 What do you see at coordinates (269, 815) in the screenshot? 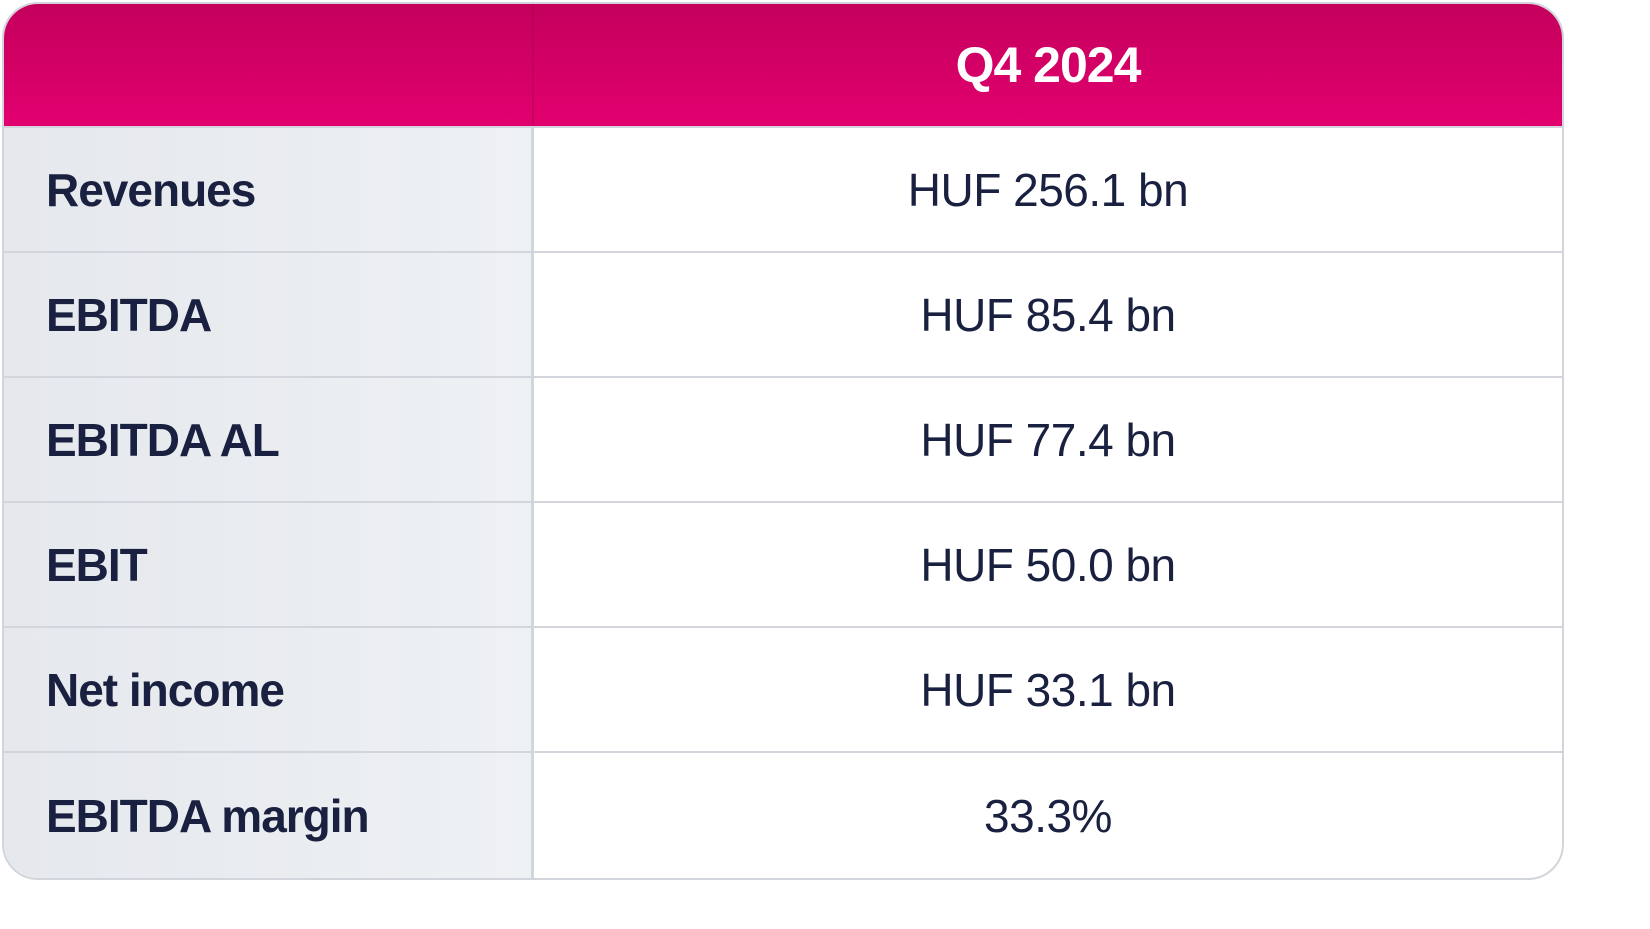
I see `row-label-ebitda-margin: EBITDA margin` at bounding box center [269, 815].